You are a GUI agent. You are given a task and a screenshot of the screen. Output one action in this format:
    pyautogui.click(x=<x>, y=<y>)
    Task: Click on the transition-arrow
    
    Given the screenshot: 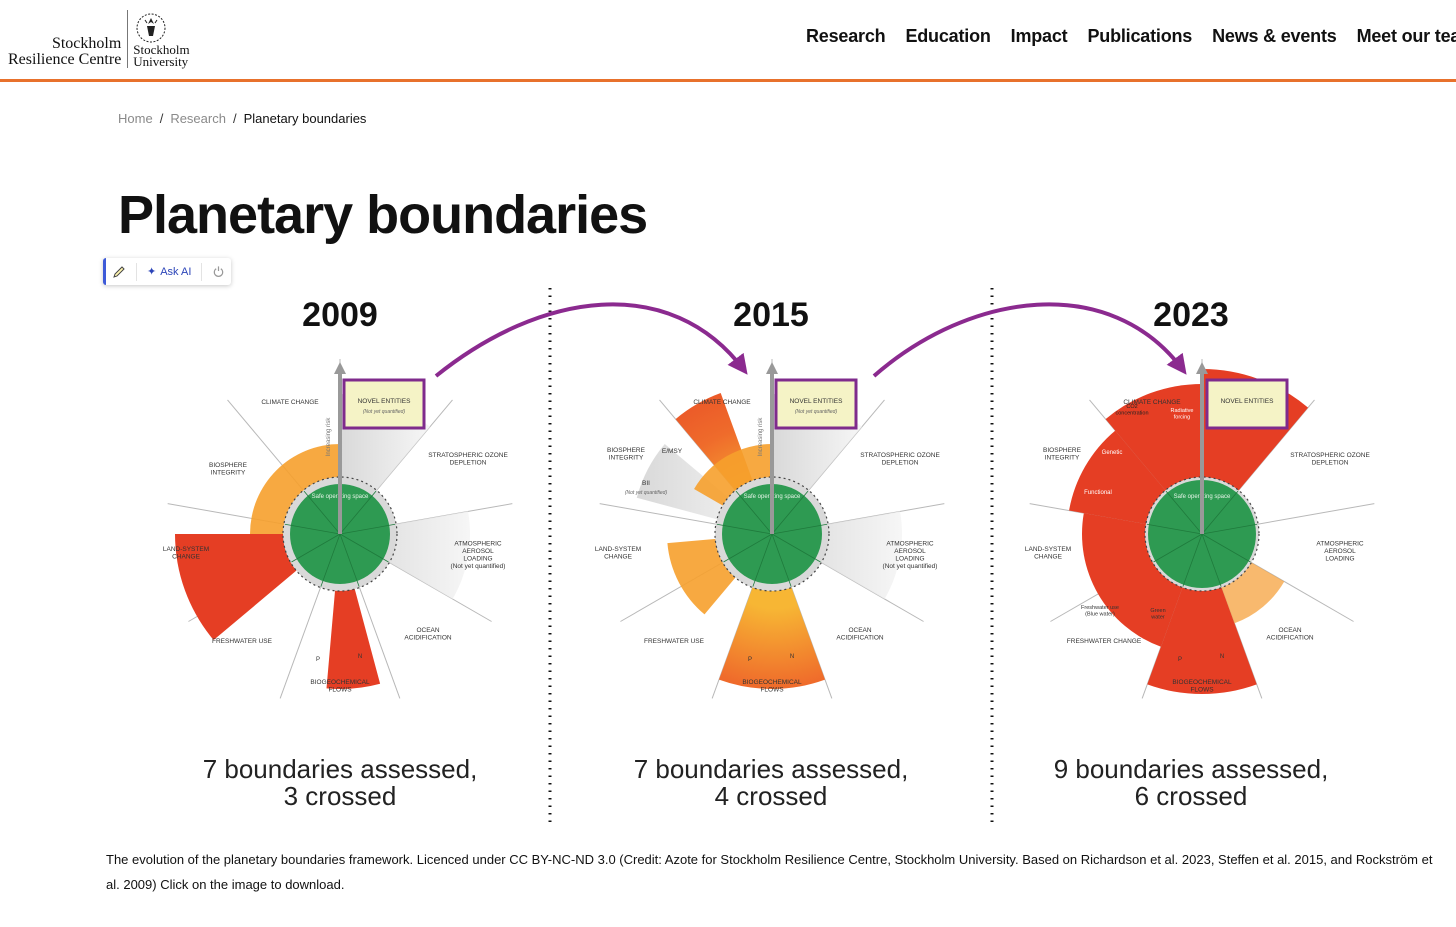 What is the action you would take?
    pyautogui.click(x=591, y=340)
    